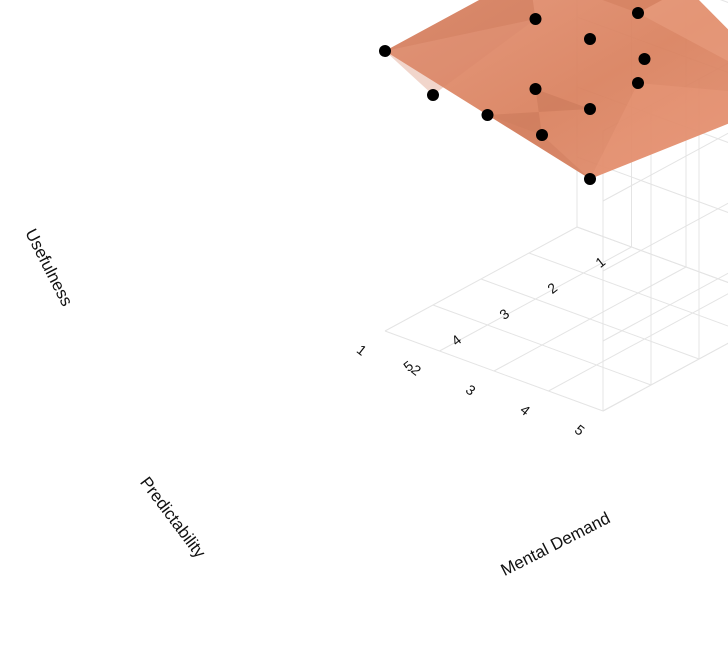  Describe the element at coordinates (504, 314) in the screenshot. I see `x-tick-label: 3` at that location.